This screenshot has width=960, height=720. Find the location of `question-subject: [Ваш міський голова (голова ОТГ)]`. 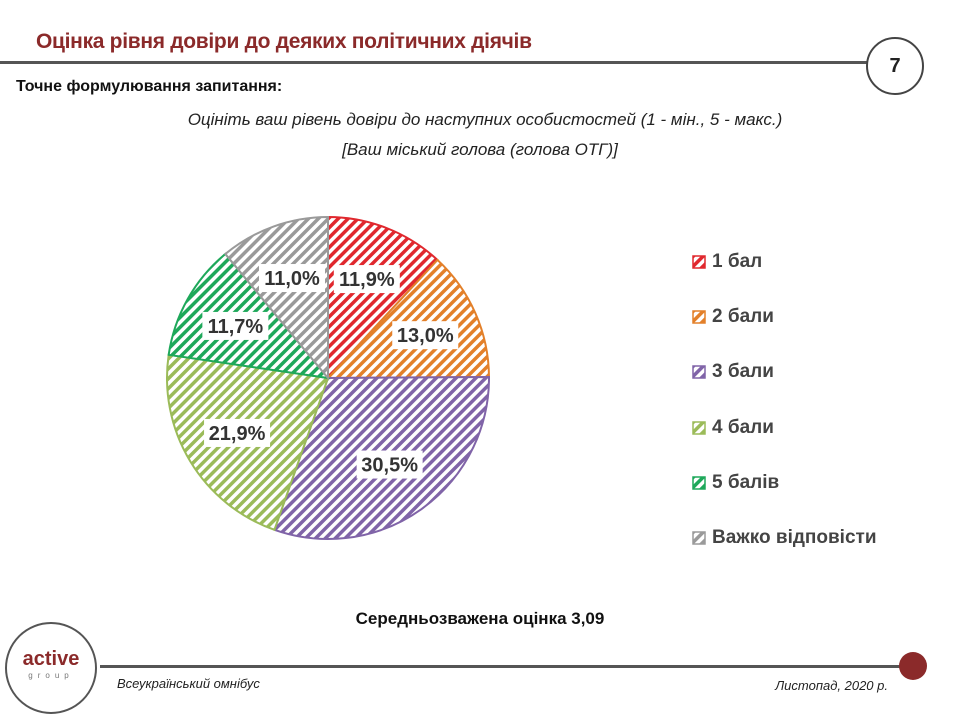

question-subject: [Ваш міський голова (голова ОТГ)] is located at coordinates (480, 149).